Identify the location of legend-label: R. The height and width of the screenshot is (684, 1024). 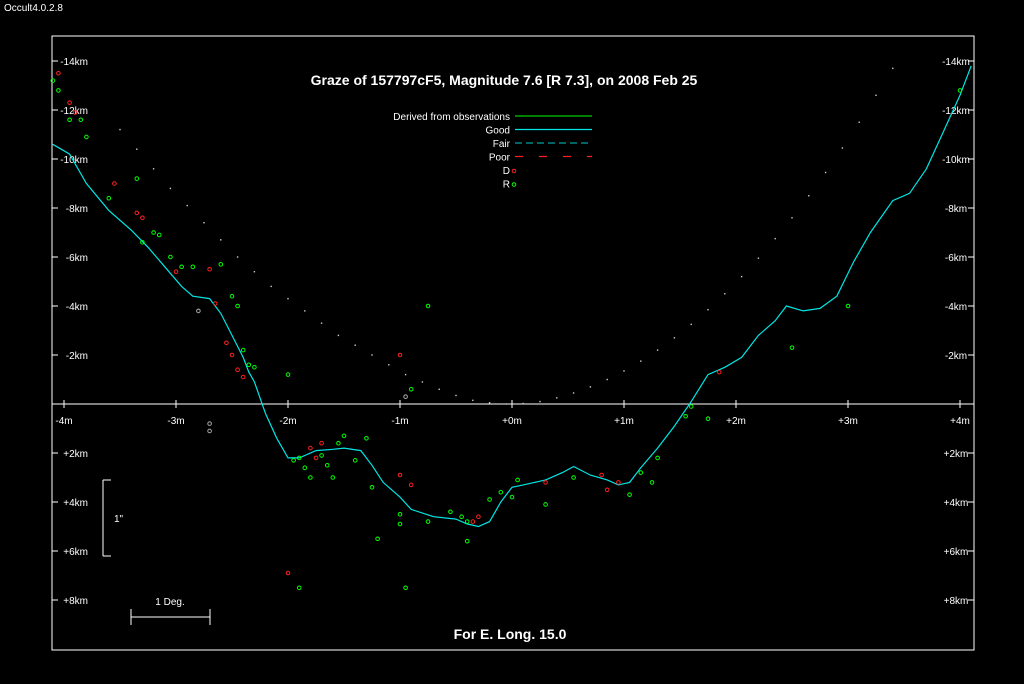
(506, 185).